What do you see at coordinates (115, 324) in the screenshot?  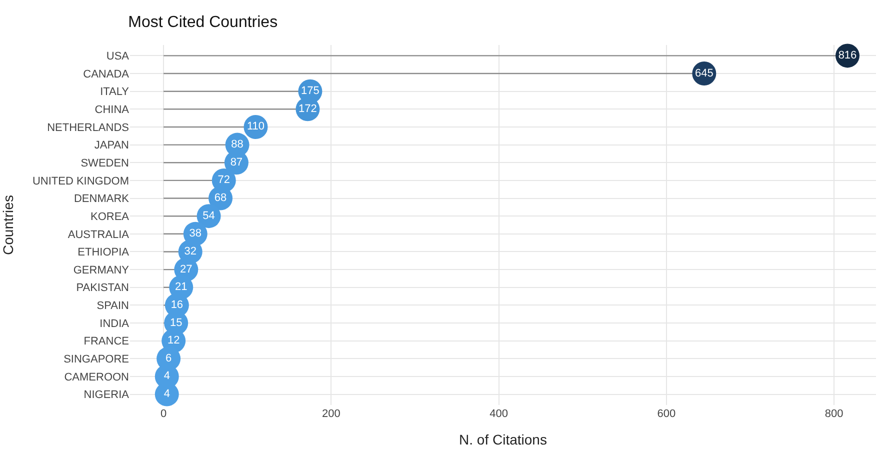 I see `y-tick-label: INDIA` at bounding box center [115, 324].